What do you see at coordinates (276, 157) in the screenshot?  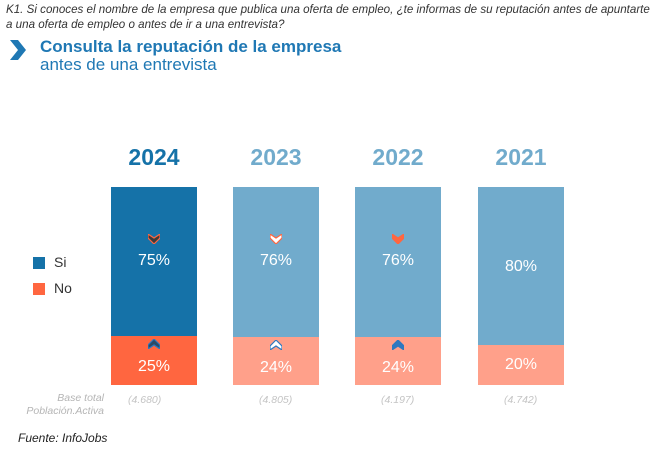 I see `year-label-2023: 2023` at bounding box center [276, 157].